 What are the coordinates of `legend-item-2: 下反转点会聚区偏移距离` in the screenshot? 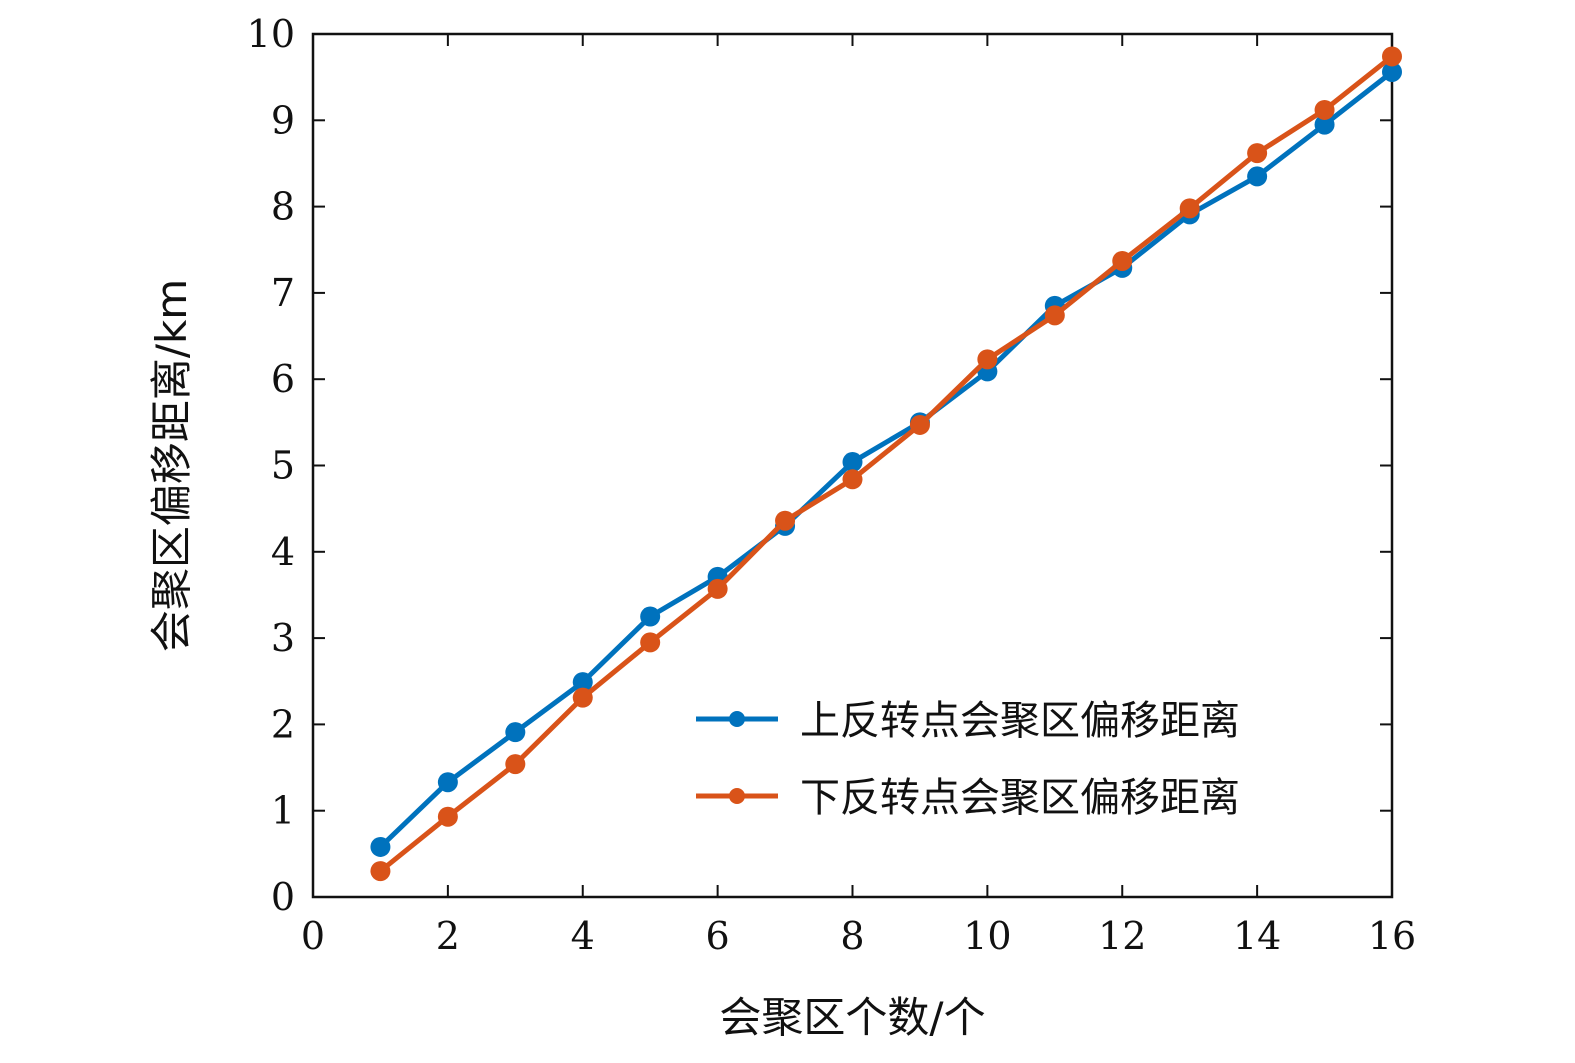 It's located at (968, 798).